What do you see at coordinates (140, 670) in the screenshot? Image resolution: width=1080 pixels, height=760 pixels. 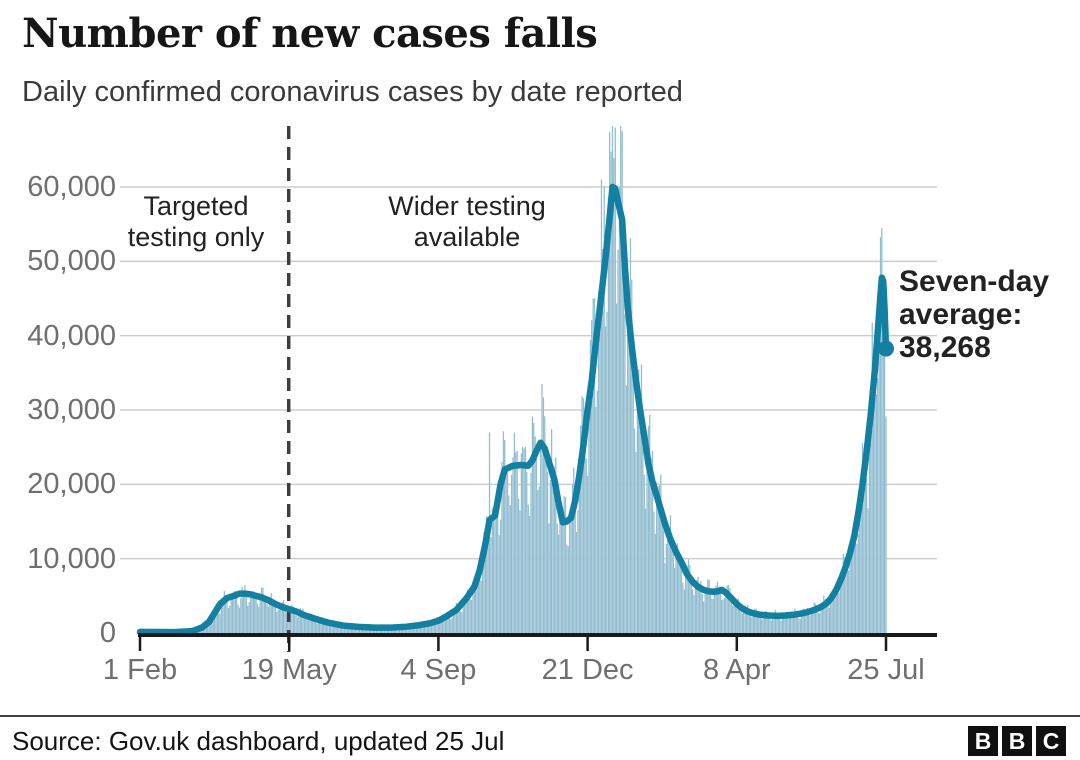 I see `x-tick-label: 1 Feb` at bounding box center [140, 670].